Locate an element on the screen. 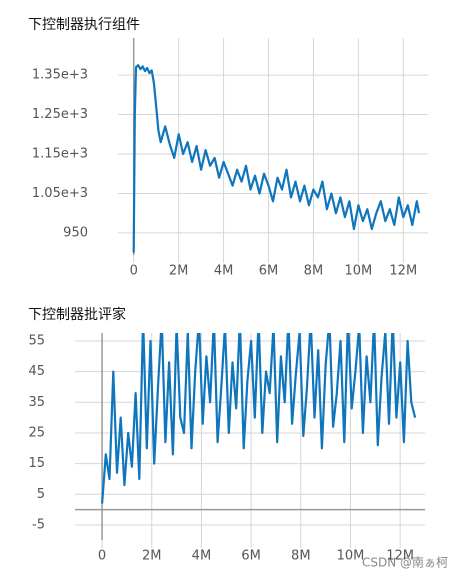  y-tick-label: 5 is located at coordinates (41, 494).